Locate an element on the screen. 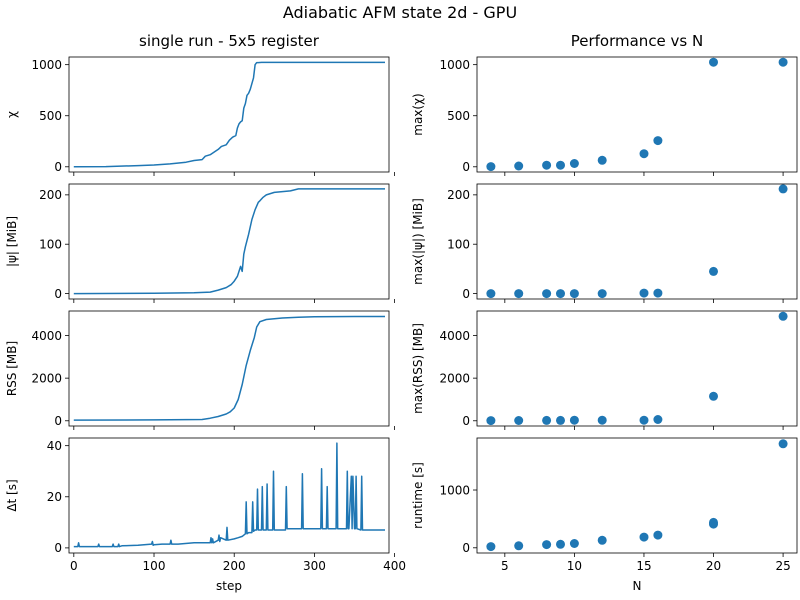  x-tick-label: 0 is located at coordinates (74, 566).